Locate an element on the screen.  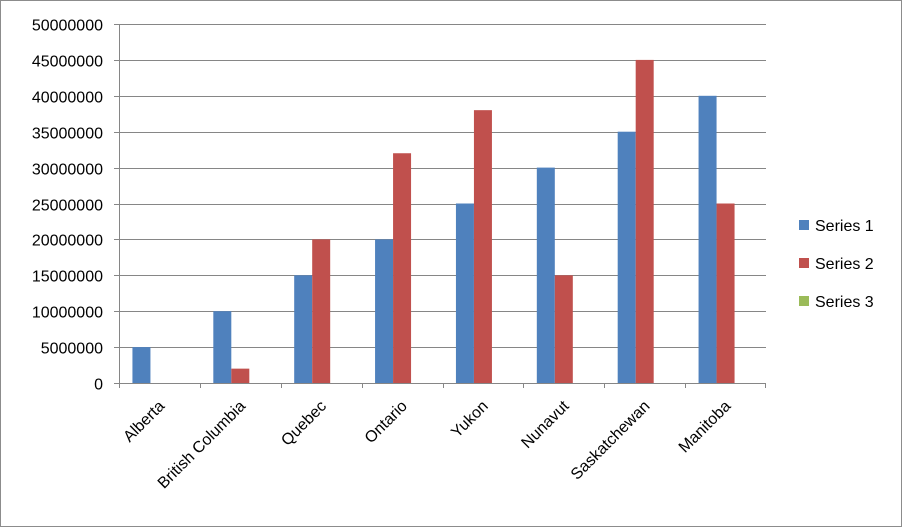
y-tick-label: 50000000 is located at coordinates (67, 26).